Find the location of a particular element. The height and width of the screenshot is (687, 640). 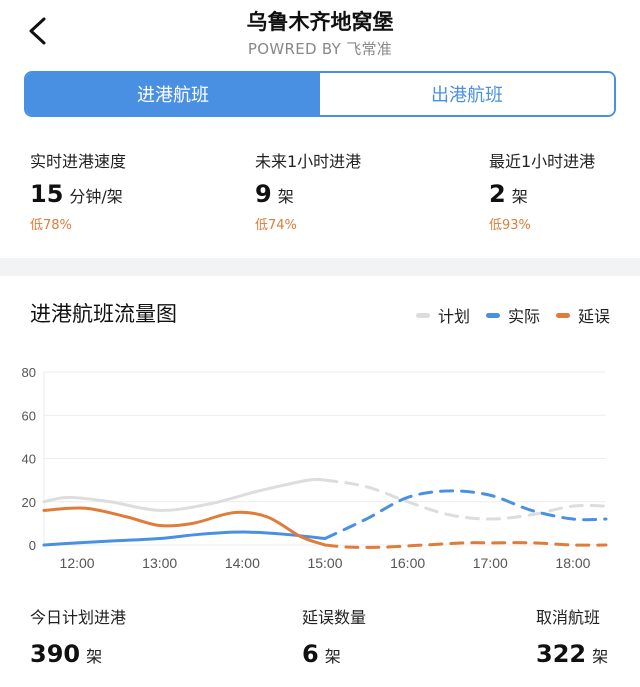

summary-value: 322 is located at coordinates (561, 654).